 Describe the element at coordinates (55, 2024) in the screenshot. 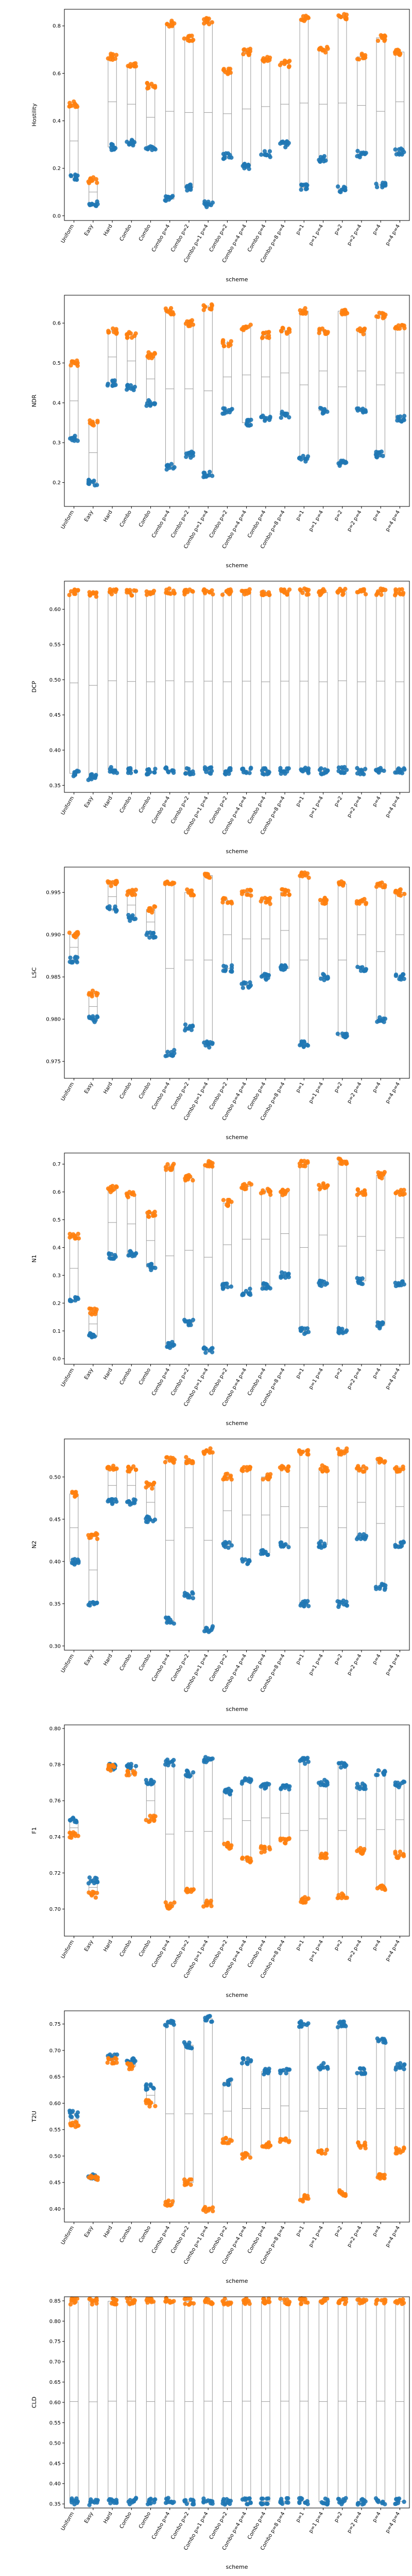

I see `y-tick-label: 0.75` at that location.